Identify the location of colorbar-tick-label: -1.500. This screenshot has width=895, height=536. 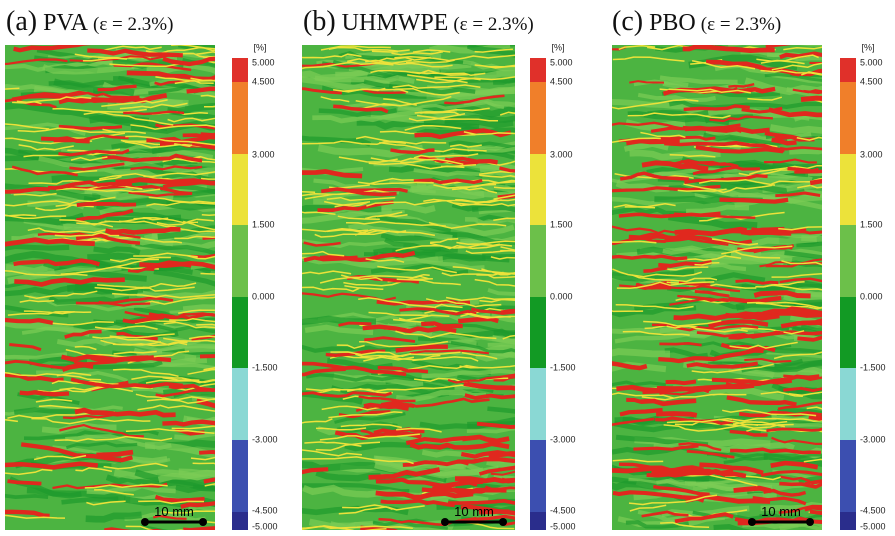
(873, 367).